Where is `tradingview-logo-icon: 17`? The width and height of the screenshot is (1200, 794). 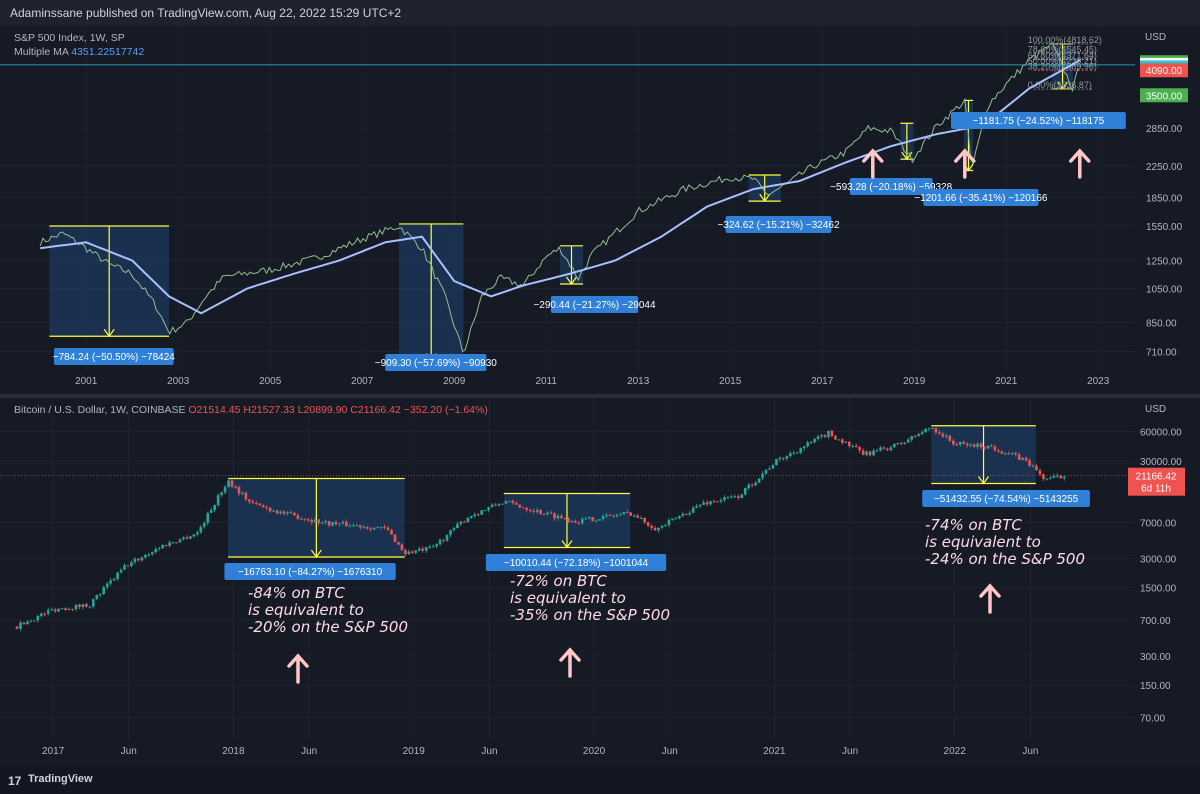 tradingview-logo-icon: 17 is located at coordinates (15, 781).